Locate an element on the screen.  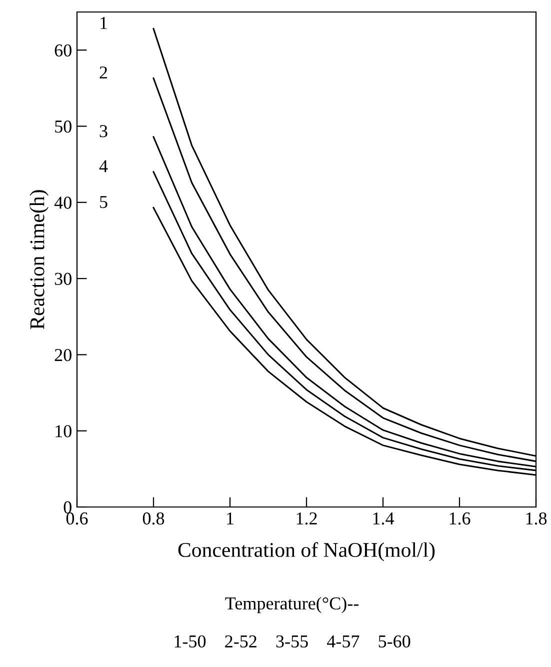
text: 1 is located at coordinates (103, 23).